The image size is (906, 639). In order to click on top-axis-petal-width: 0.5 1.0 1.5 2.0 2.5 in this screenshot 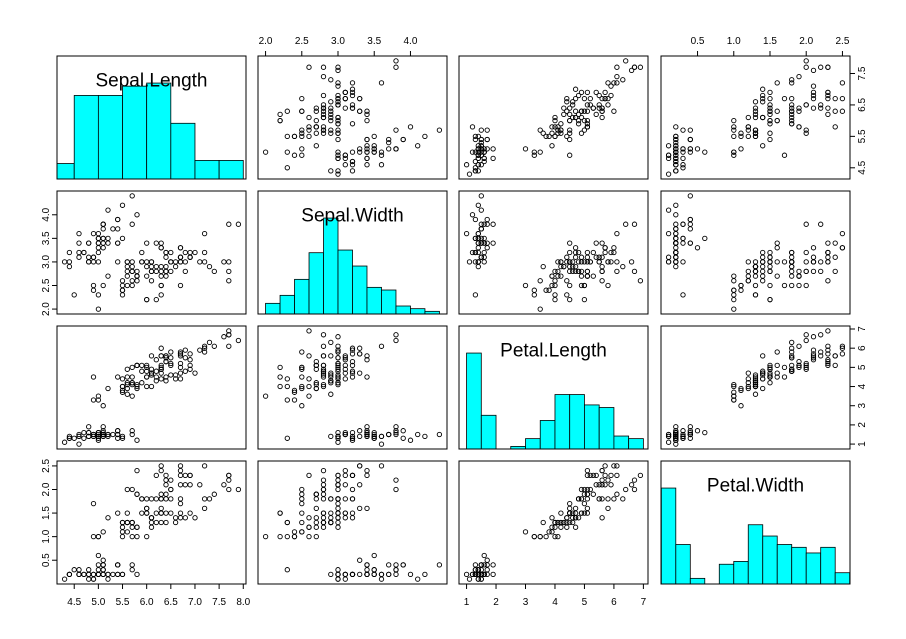, I will do `click(770, 46)`.